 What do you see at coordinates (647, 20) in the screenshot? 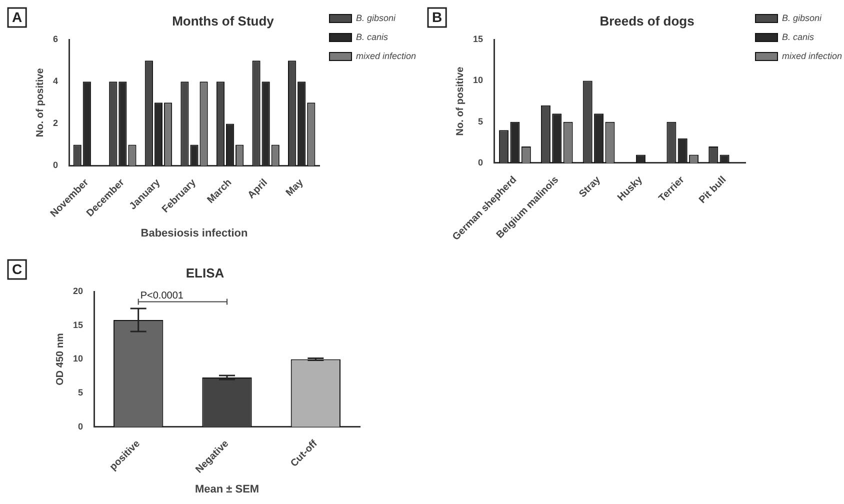
I see `chart-title: Breeds of dogs` at bounding box center [647, 20].